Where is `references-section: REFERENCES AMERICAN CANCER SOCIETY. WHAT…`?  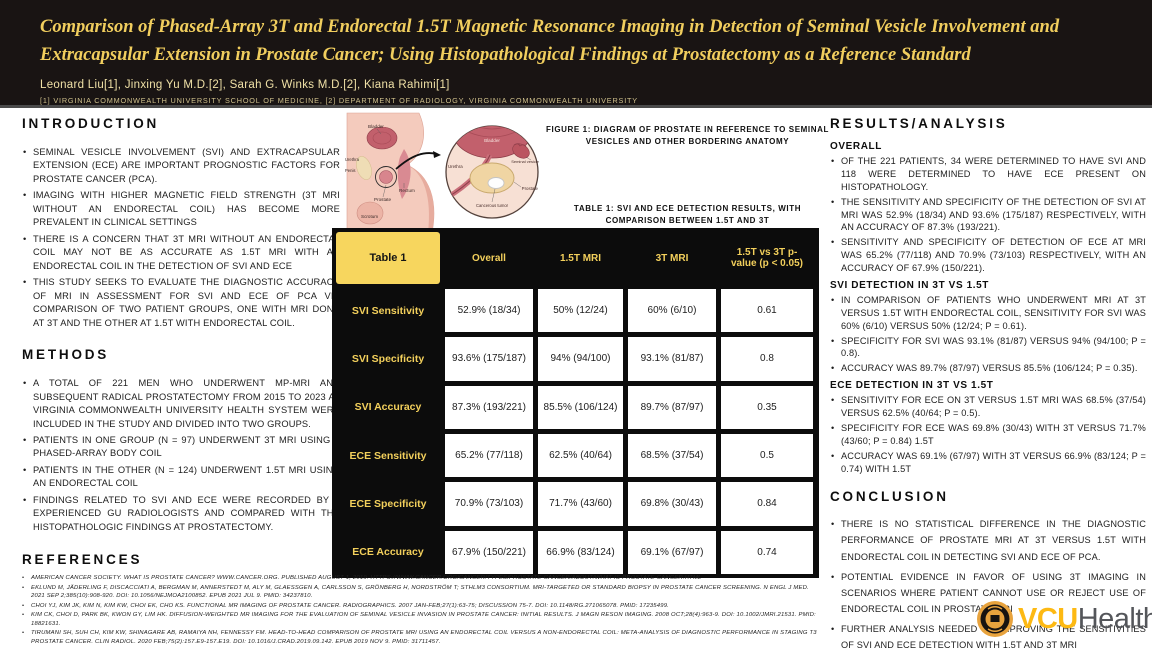
references-section: REFERENCES AMERICAN CANCER SOCIETY. WHAT… is located at coordinates (422, 600).